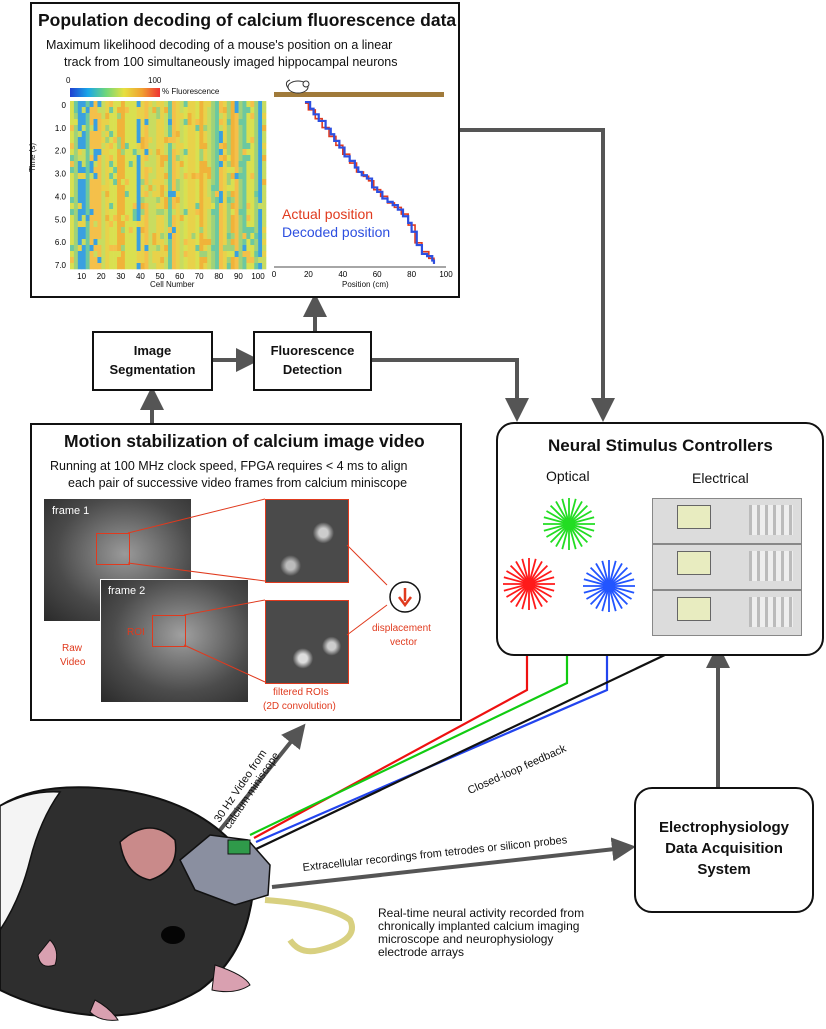  I want to click on roi-link-lines, so click(274, 590).